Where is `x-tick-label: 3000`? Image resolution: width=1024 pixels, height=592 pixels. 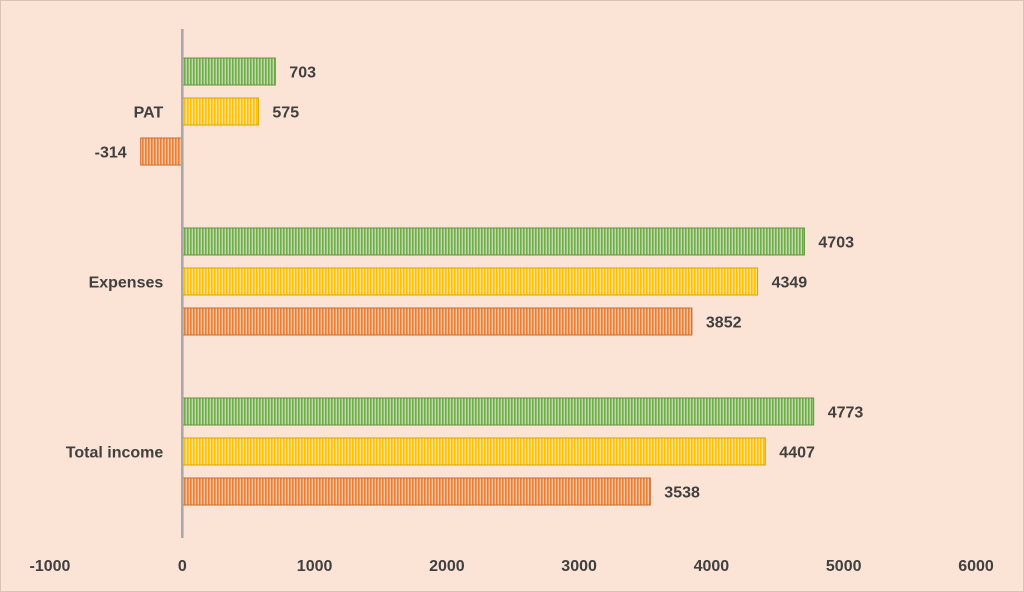
x-tick-label: 3000 is located at coordinates (579, 566).